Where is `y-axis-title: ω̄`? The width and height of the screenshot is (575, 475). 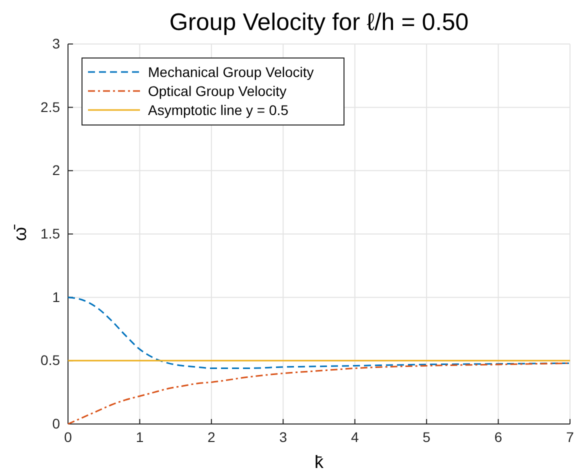 y-axis-title: ω̄ is located at coordinates (20, 233).